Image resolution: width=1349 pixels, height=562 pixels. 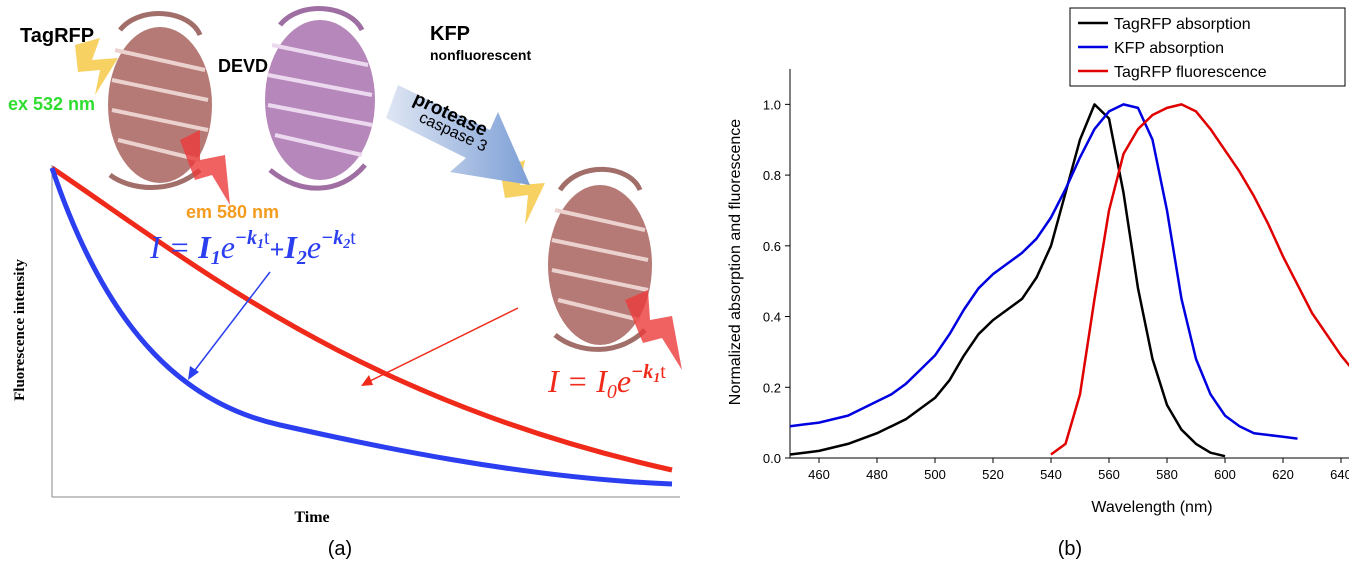 I want to click on protein-tagrfp-cleaved, so click(x=600, y=259).